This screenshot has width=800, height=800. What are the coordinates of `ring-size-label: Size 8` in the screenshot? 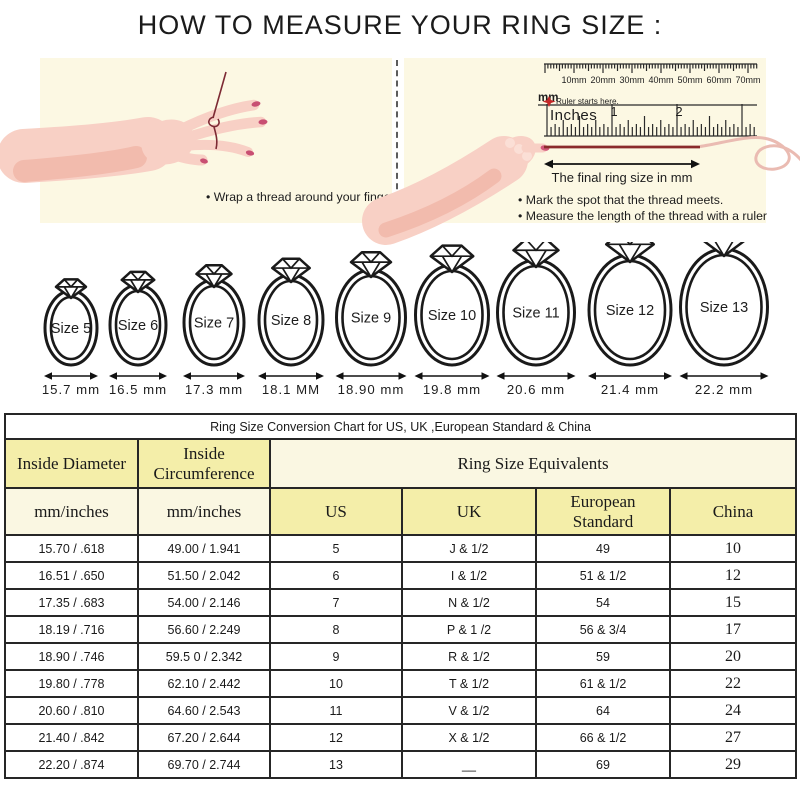 It's located at (291, 321).